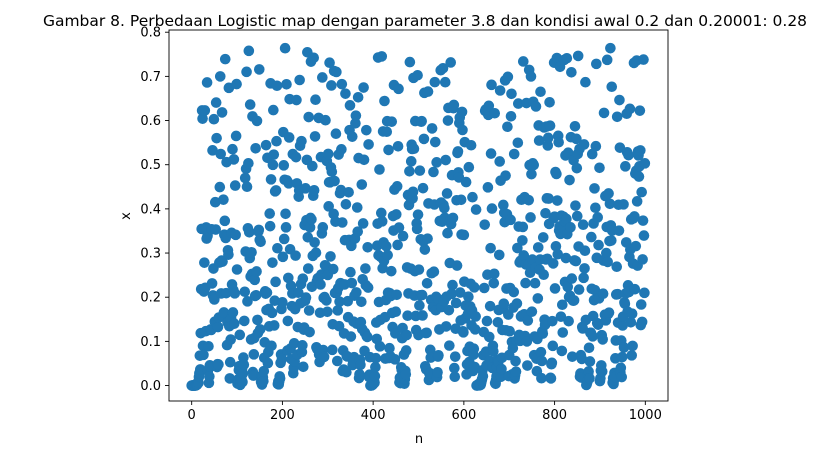 The width and height of the screenshot is (837, 455). Describe the element at coordinates (150, 386) in the screenshot. I see `y-tick-label: 0.0` at that location.